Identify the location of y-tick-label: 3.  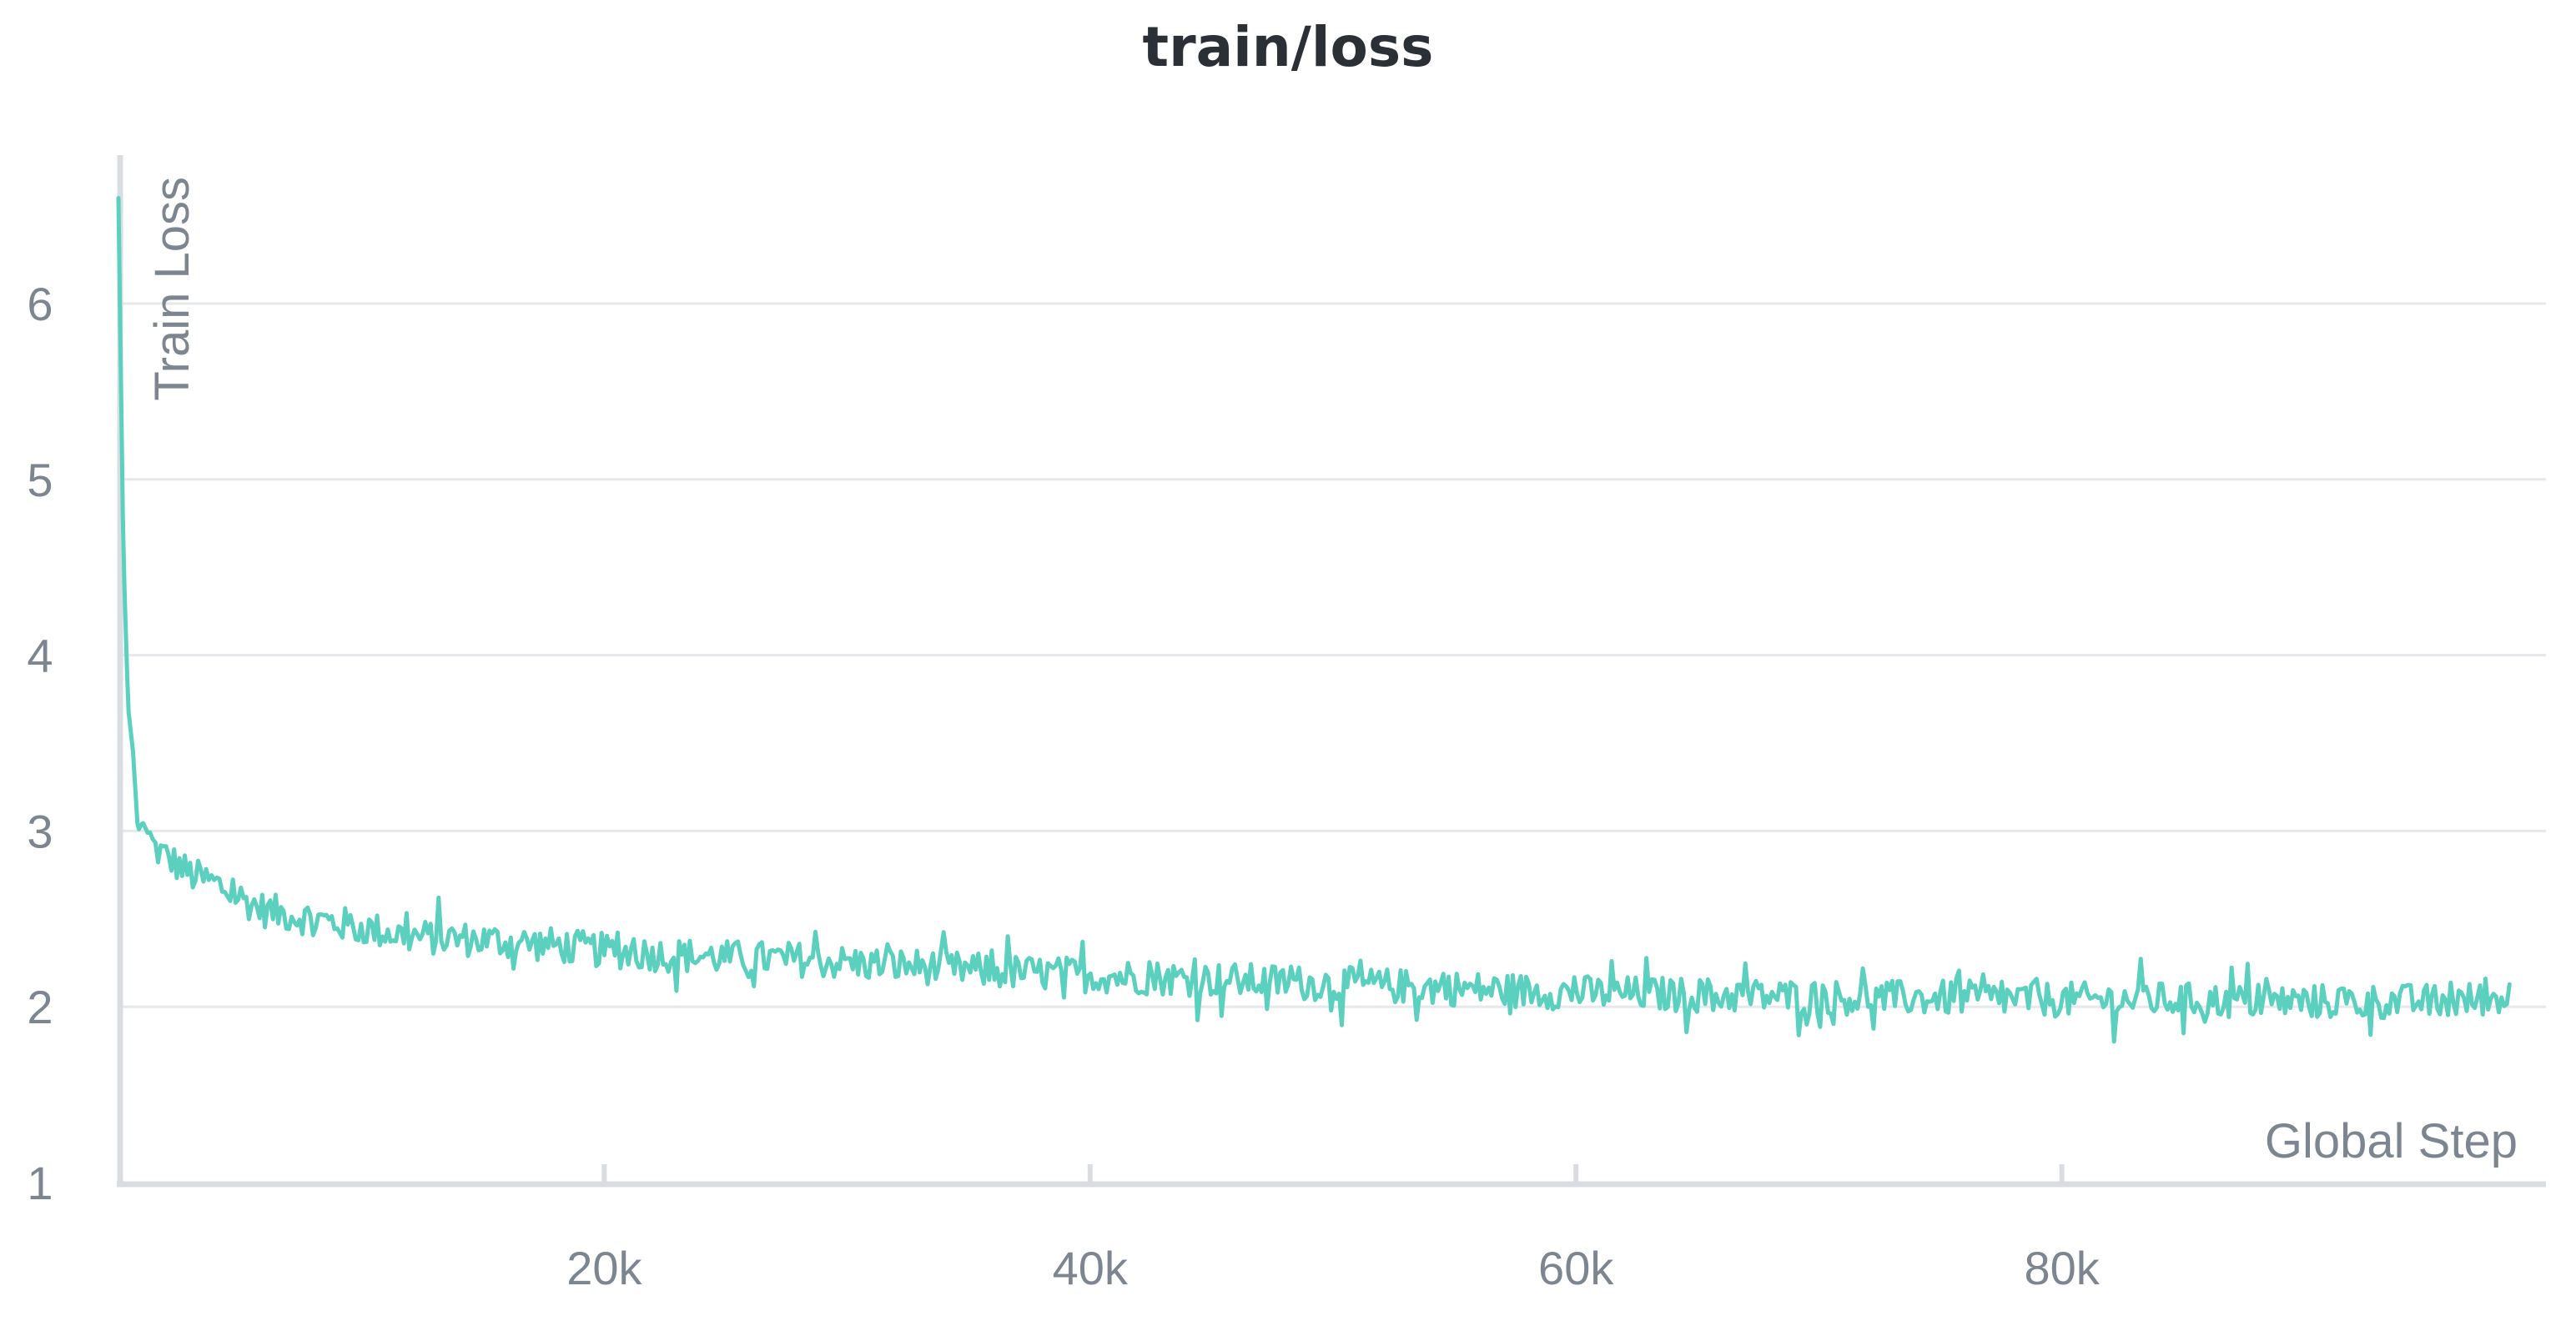
(40, 831).